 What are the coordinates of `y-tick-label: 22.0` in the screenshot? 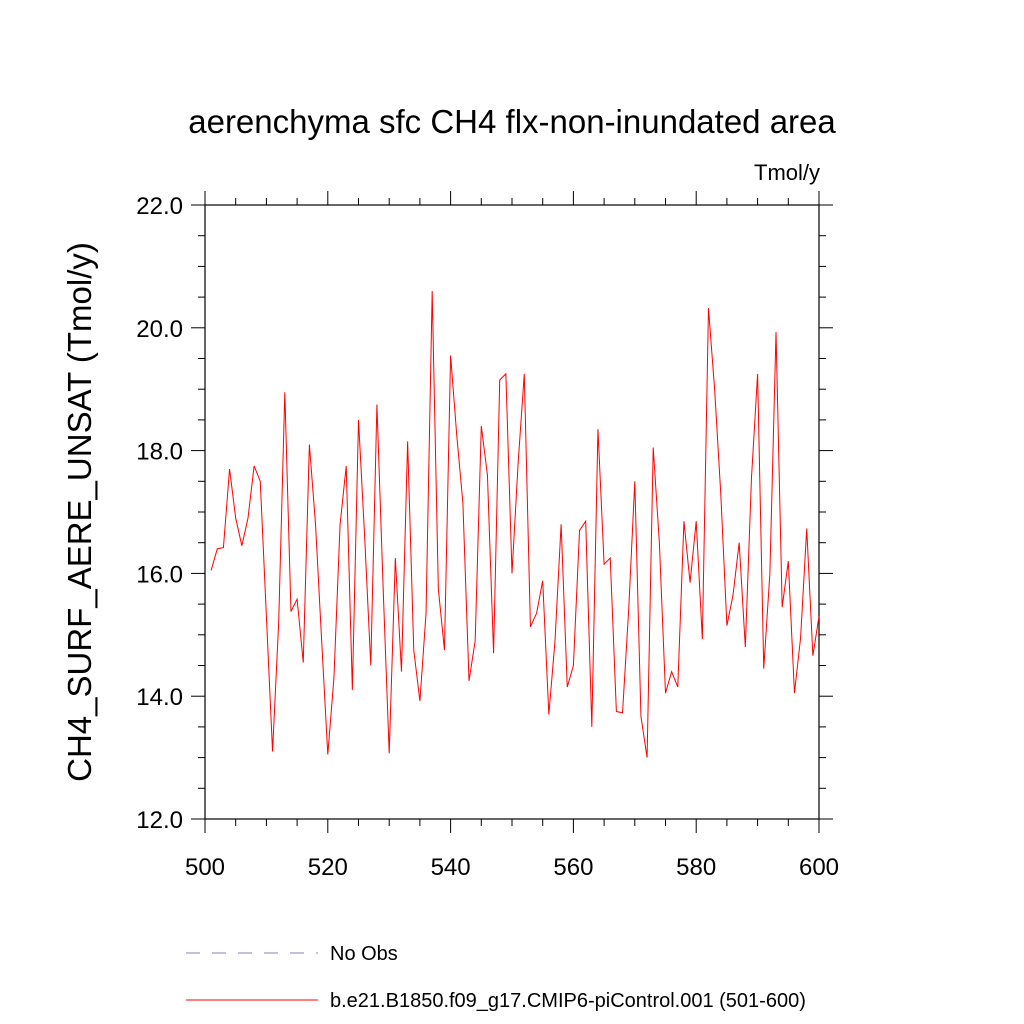 It's located at (159, 206).